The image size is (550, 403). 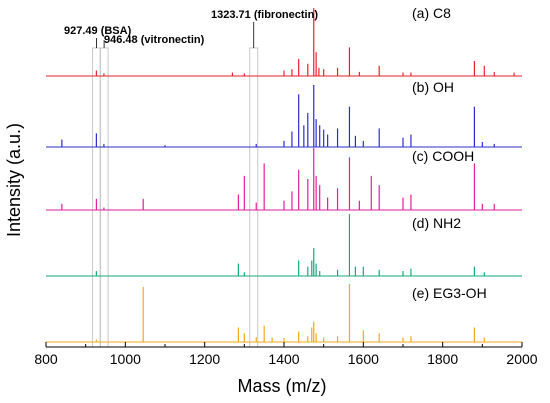 What do you see at coordinates (125, 359) in the screenshot?
I see `x-tick-label: 1000` at bounding box center [125, 359].